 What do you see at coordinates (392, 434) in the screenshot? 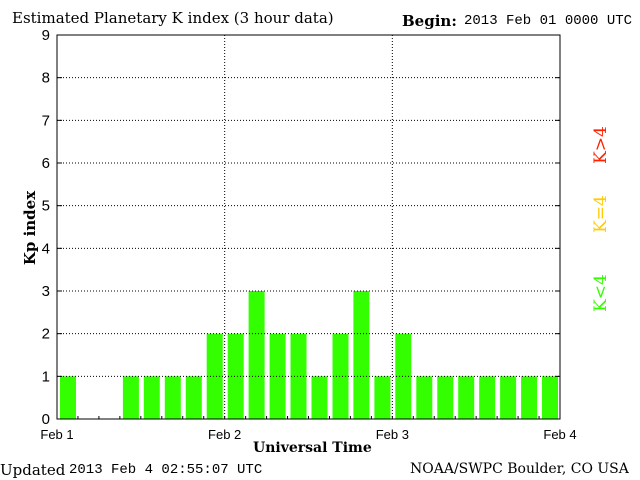
I see `x-tick-label: Feb 3` at bounding box center [392, 434].